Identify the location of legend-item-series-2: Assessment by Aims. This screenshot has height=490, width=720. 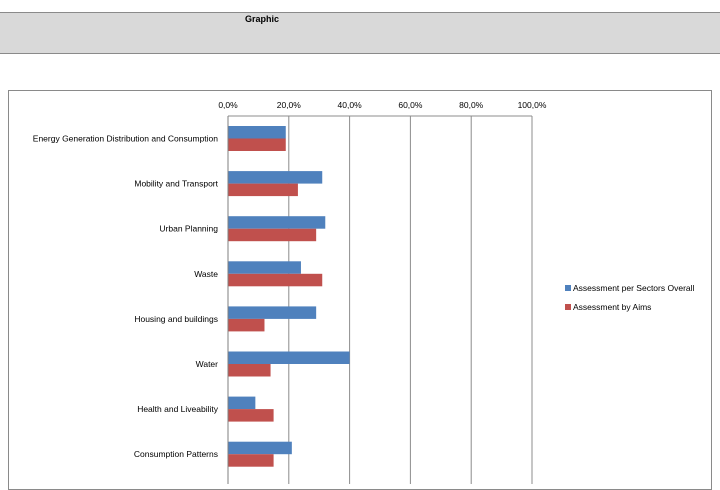
(629, 306).